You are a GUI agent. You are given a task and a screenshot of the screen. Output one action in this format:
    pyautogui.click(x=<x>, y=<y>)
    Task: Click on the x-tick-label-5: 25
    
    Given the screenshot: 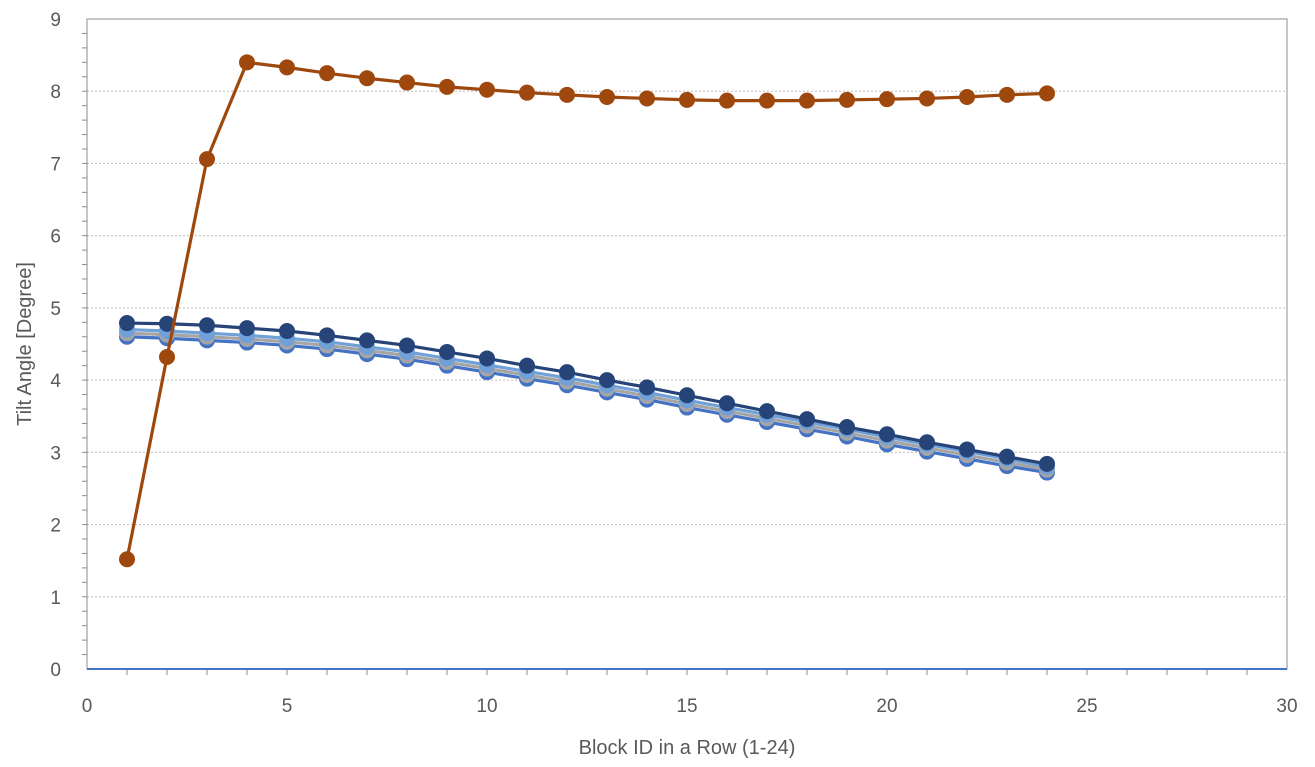 What is the action you would take?
    pyautogui.click(x=1086, y=706)
    